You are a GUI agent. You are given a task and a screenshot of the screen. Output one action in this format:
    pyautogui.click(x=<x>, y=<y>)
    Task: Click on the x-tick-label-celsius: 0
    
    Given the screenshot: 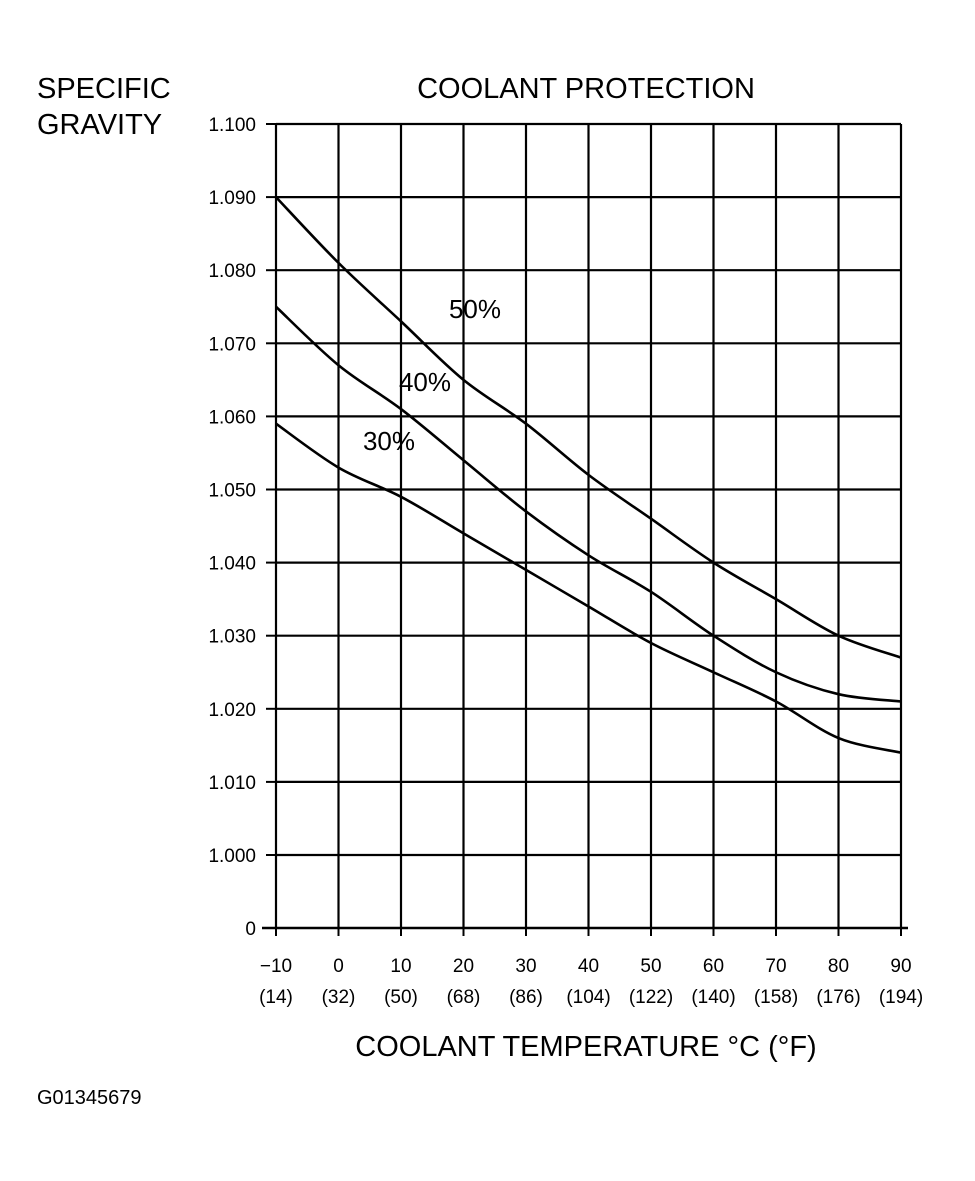 What is the action you would take?
    pyautogui.click(x=338, y=966)
    